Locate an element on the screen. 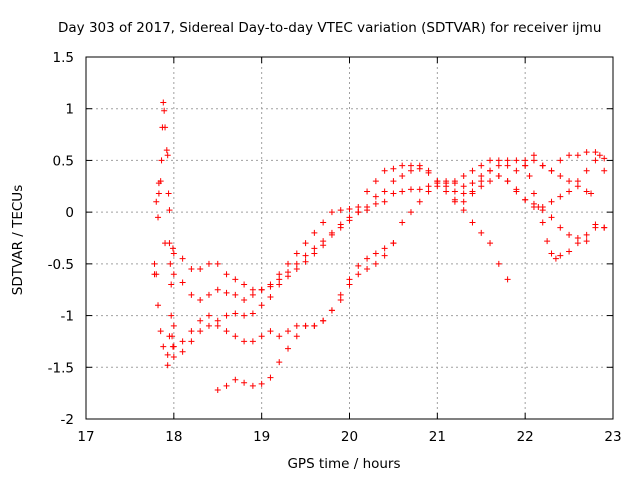  y-tick-label: 0 is located at coordinates (69, 213).